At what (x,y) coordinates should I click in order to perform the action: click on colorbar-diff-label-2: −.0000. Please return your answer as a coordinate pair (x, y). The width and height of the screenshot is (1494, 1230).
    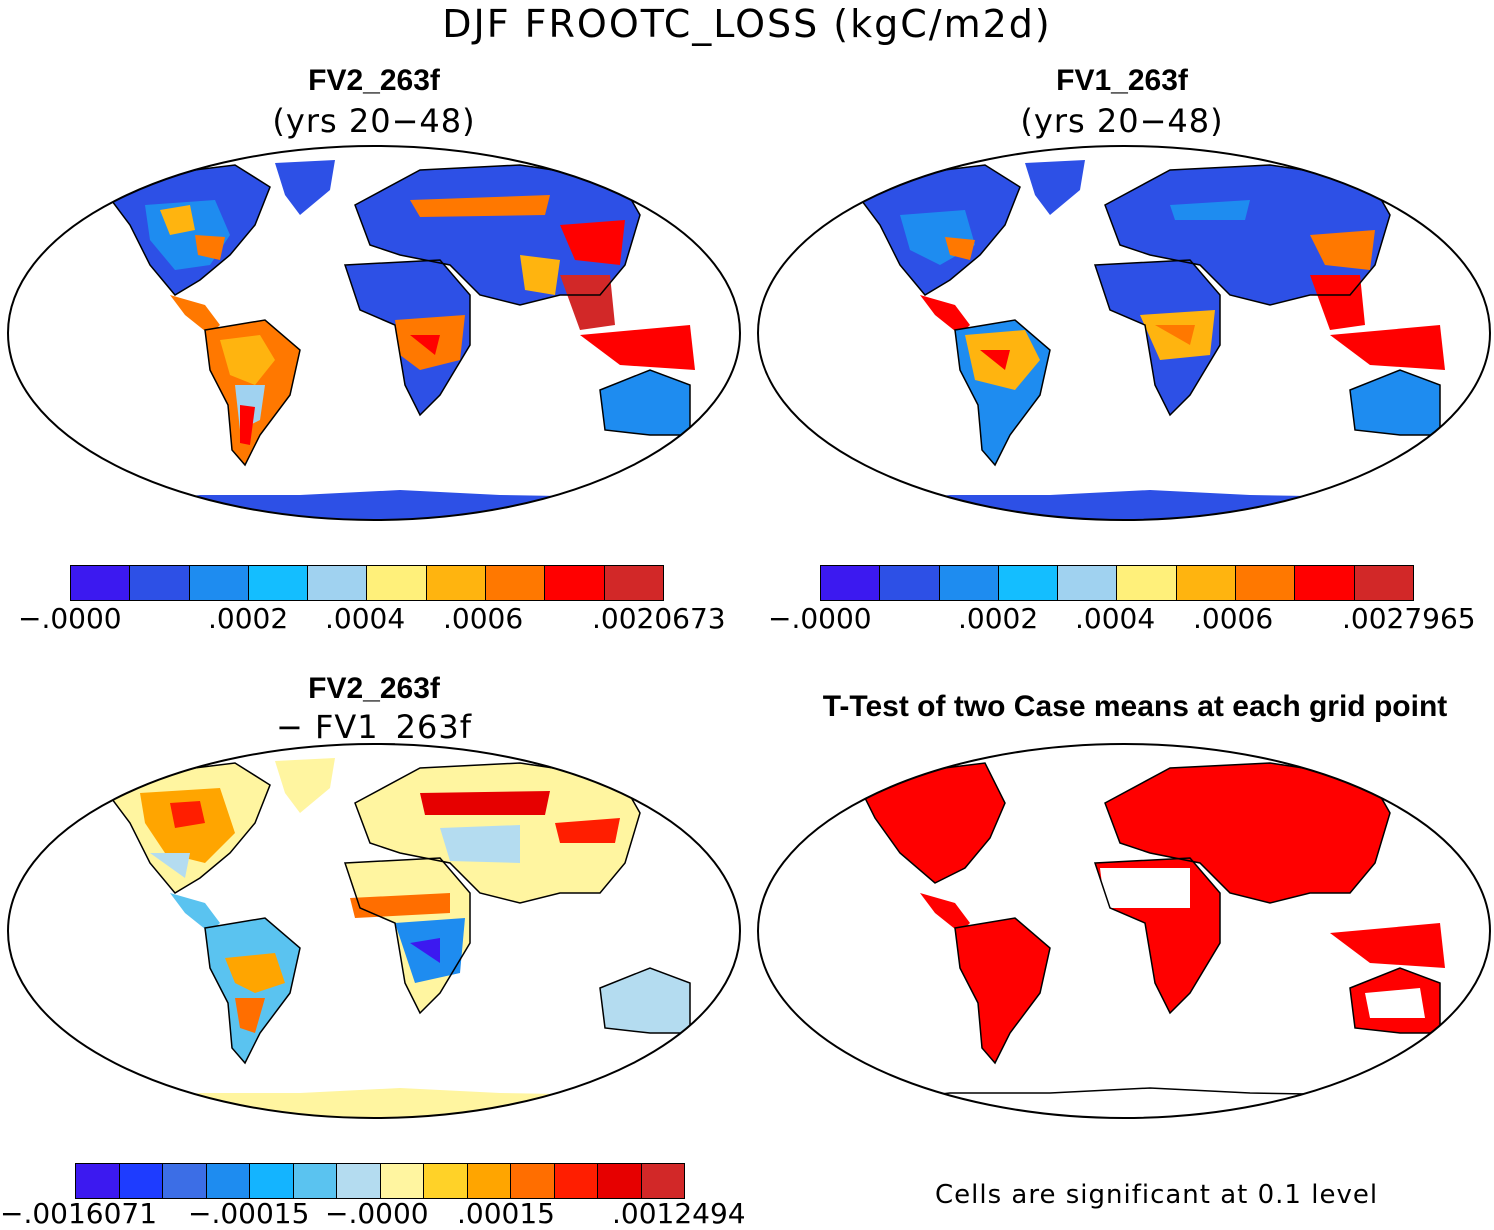
    Looking at the image, I should click on (377, 1213).